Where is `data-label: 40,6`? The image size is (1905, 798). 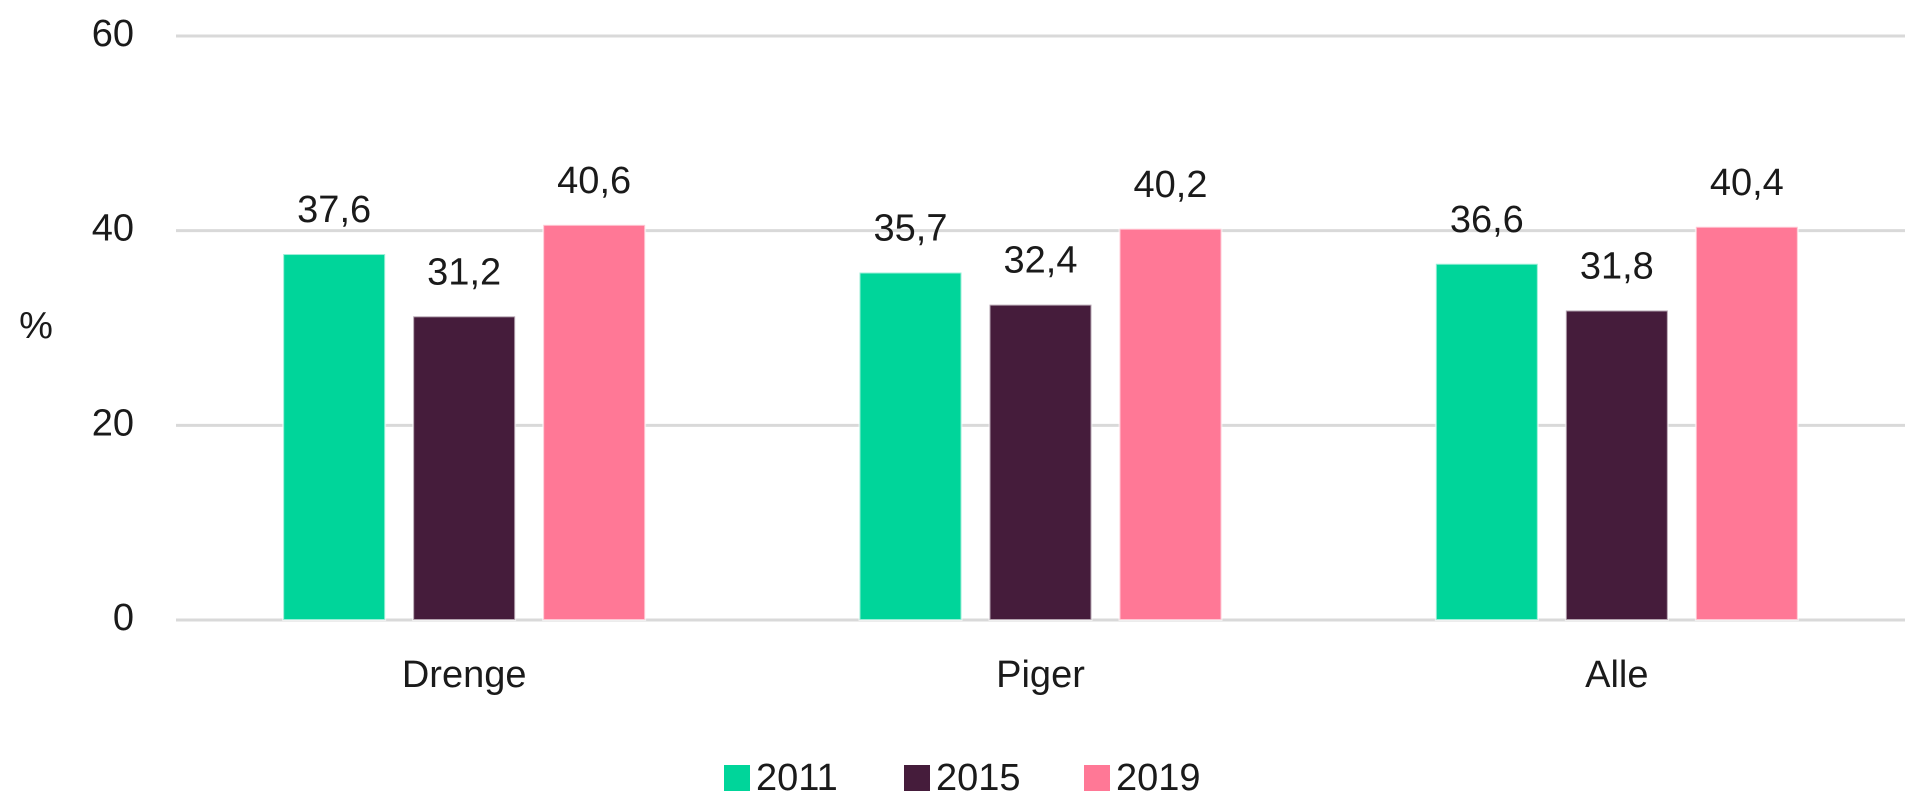 data-label: 40,6 is located at coordinates (594, 181).